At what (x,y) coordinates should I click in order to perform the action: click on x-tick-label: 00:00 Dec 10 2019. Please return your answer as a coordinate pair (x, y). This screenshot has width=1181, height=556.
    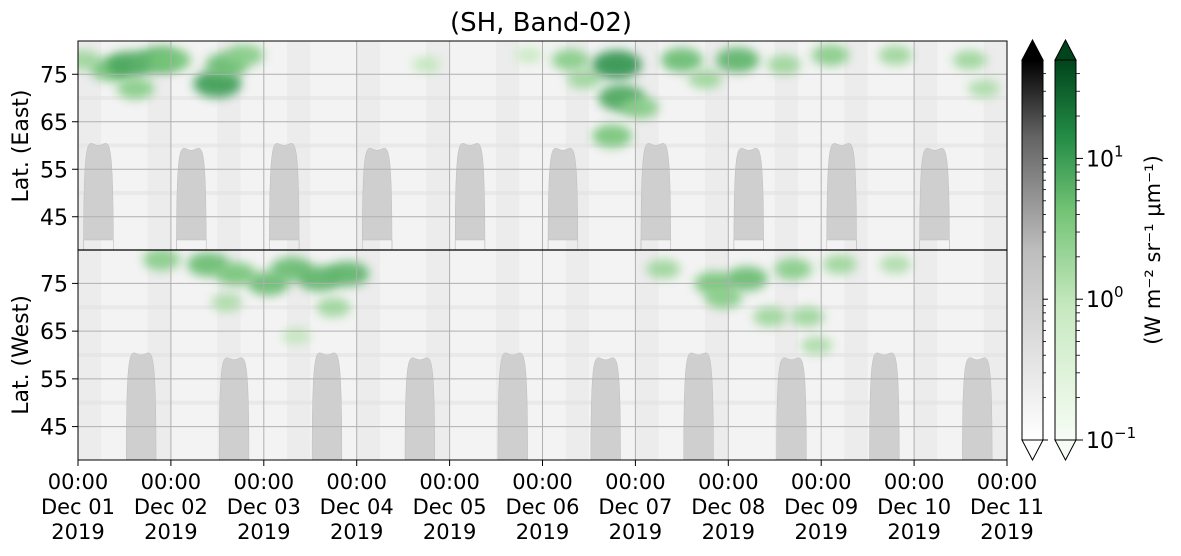
    Looking at the image, I should click on (914, 507).